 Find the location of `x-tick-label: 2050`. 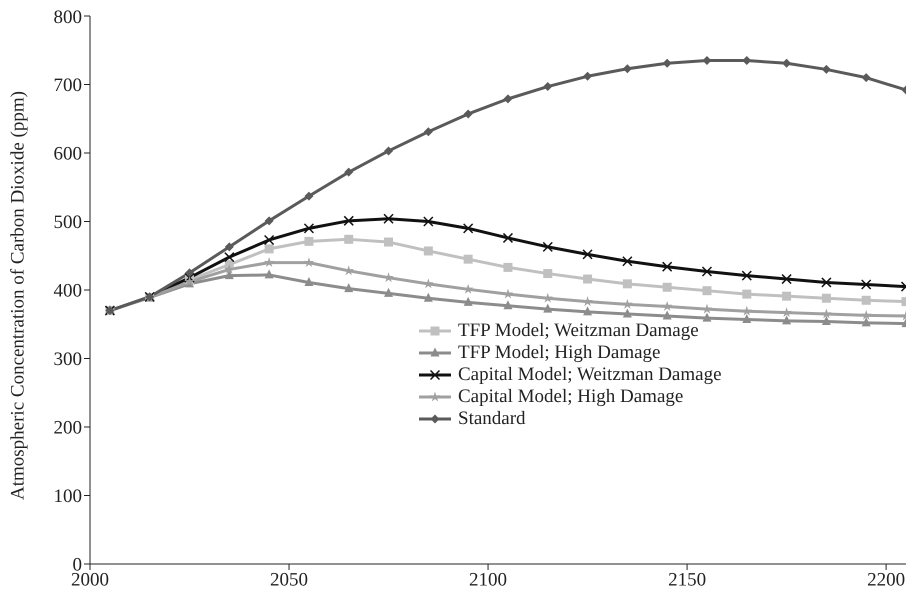

x-tick-label: 2050 is located at coordinates (289, 579).